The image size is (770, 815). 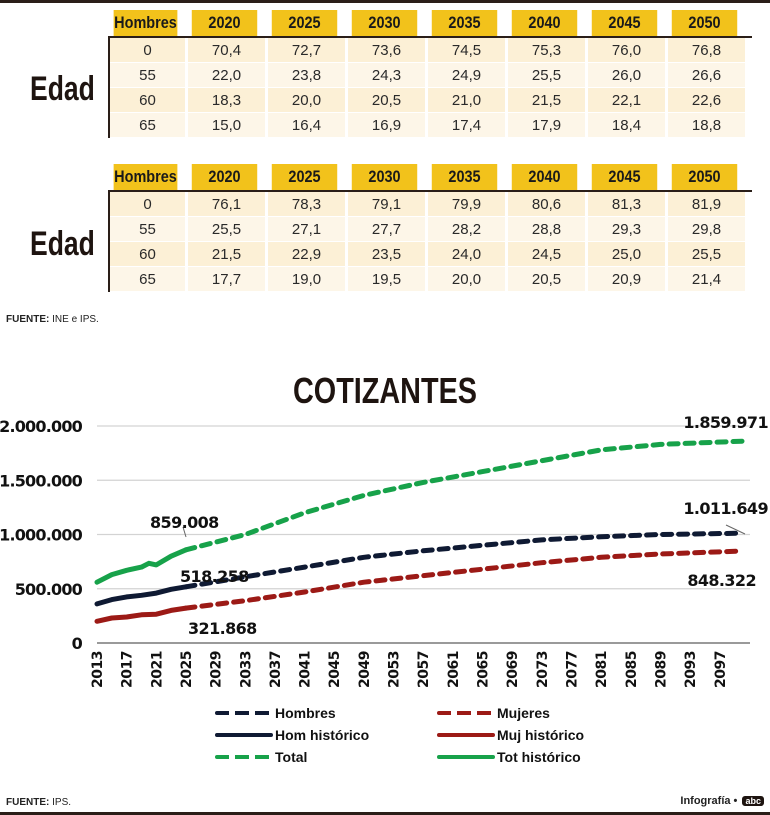 I want to click on row-age-cell: 55, so click(x=147, y=75).